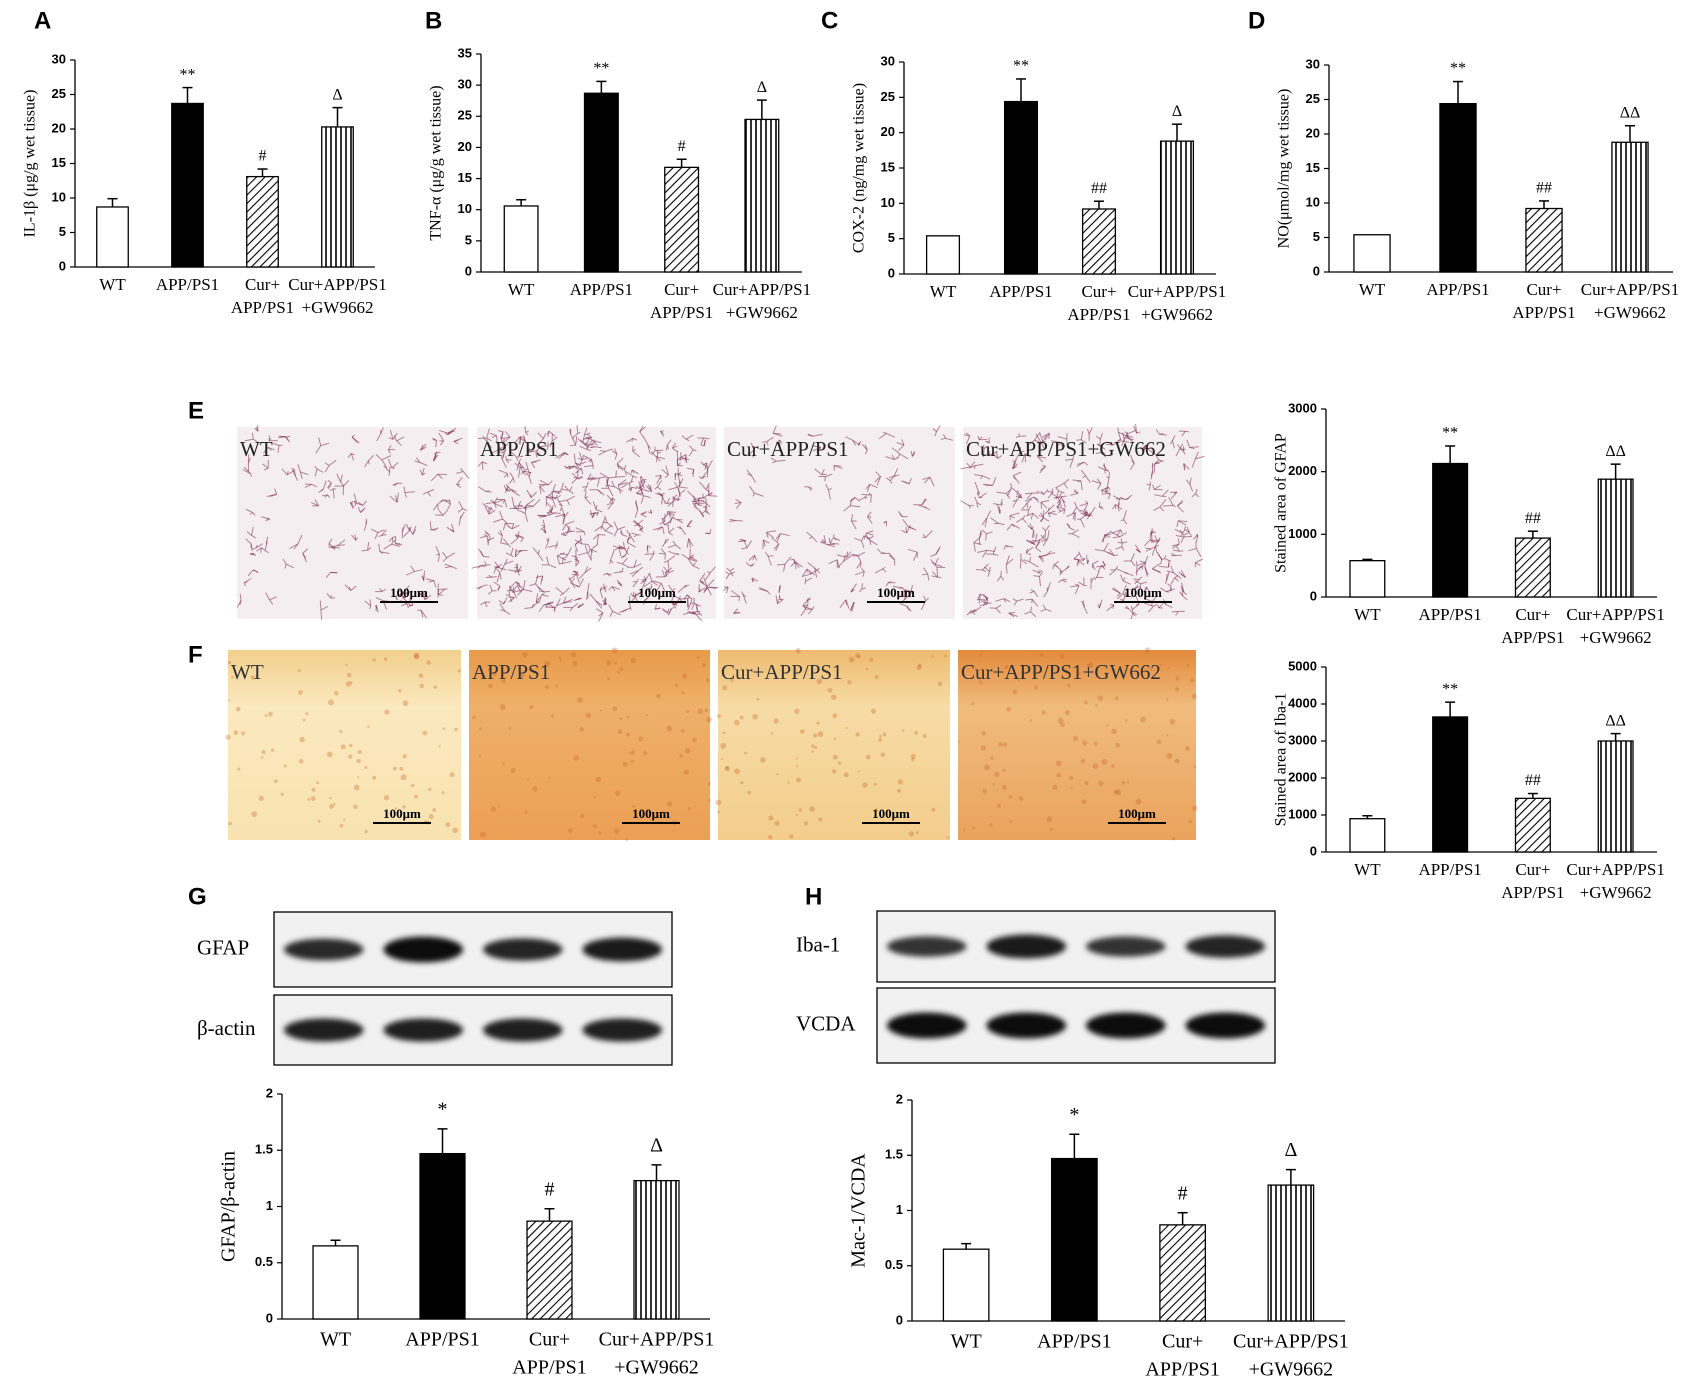  Describe the element at coordinates (899, 1319) in the screenshot. I see `y-tick-label: 0` at that location.